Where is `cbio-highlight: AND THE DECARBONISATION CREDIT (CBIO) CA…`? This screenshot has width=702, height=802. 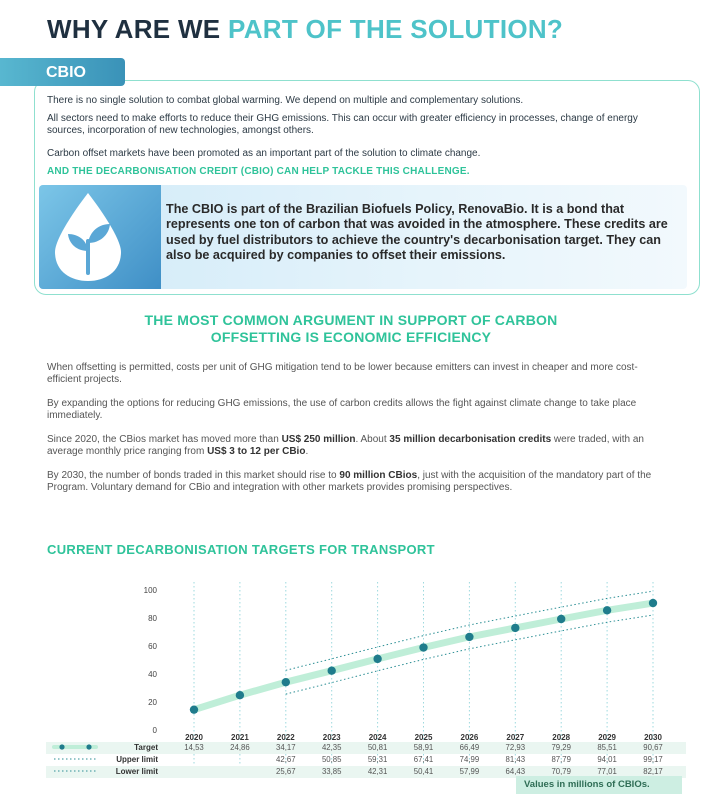 cbio-highlight: AND THE DECARBONISATION CREDIT (CBIO) CA… is located at coordinates (258, 171).